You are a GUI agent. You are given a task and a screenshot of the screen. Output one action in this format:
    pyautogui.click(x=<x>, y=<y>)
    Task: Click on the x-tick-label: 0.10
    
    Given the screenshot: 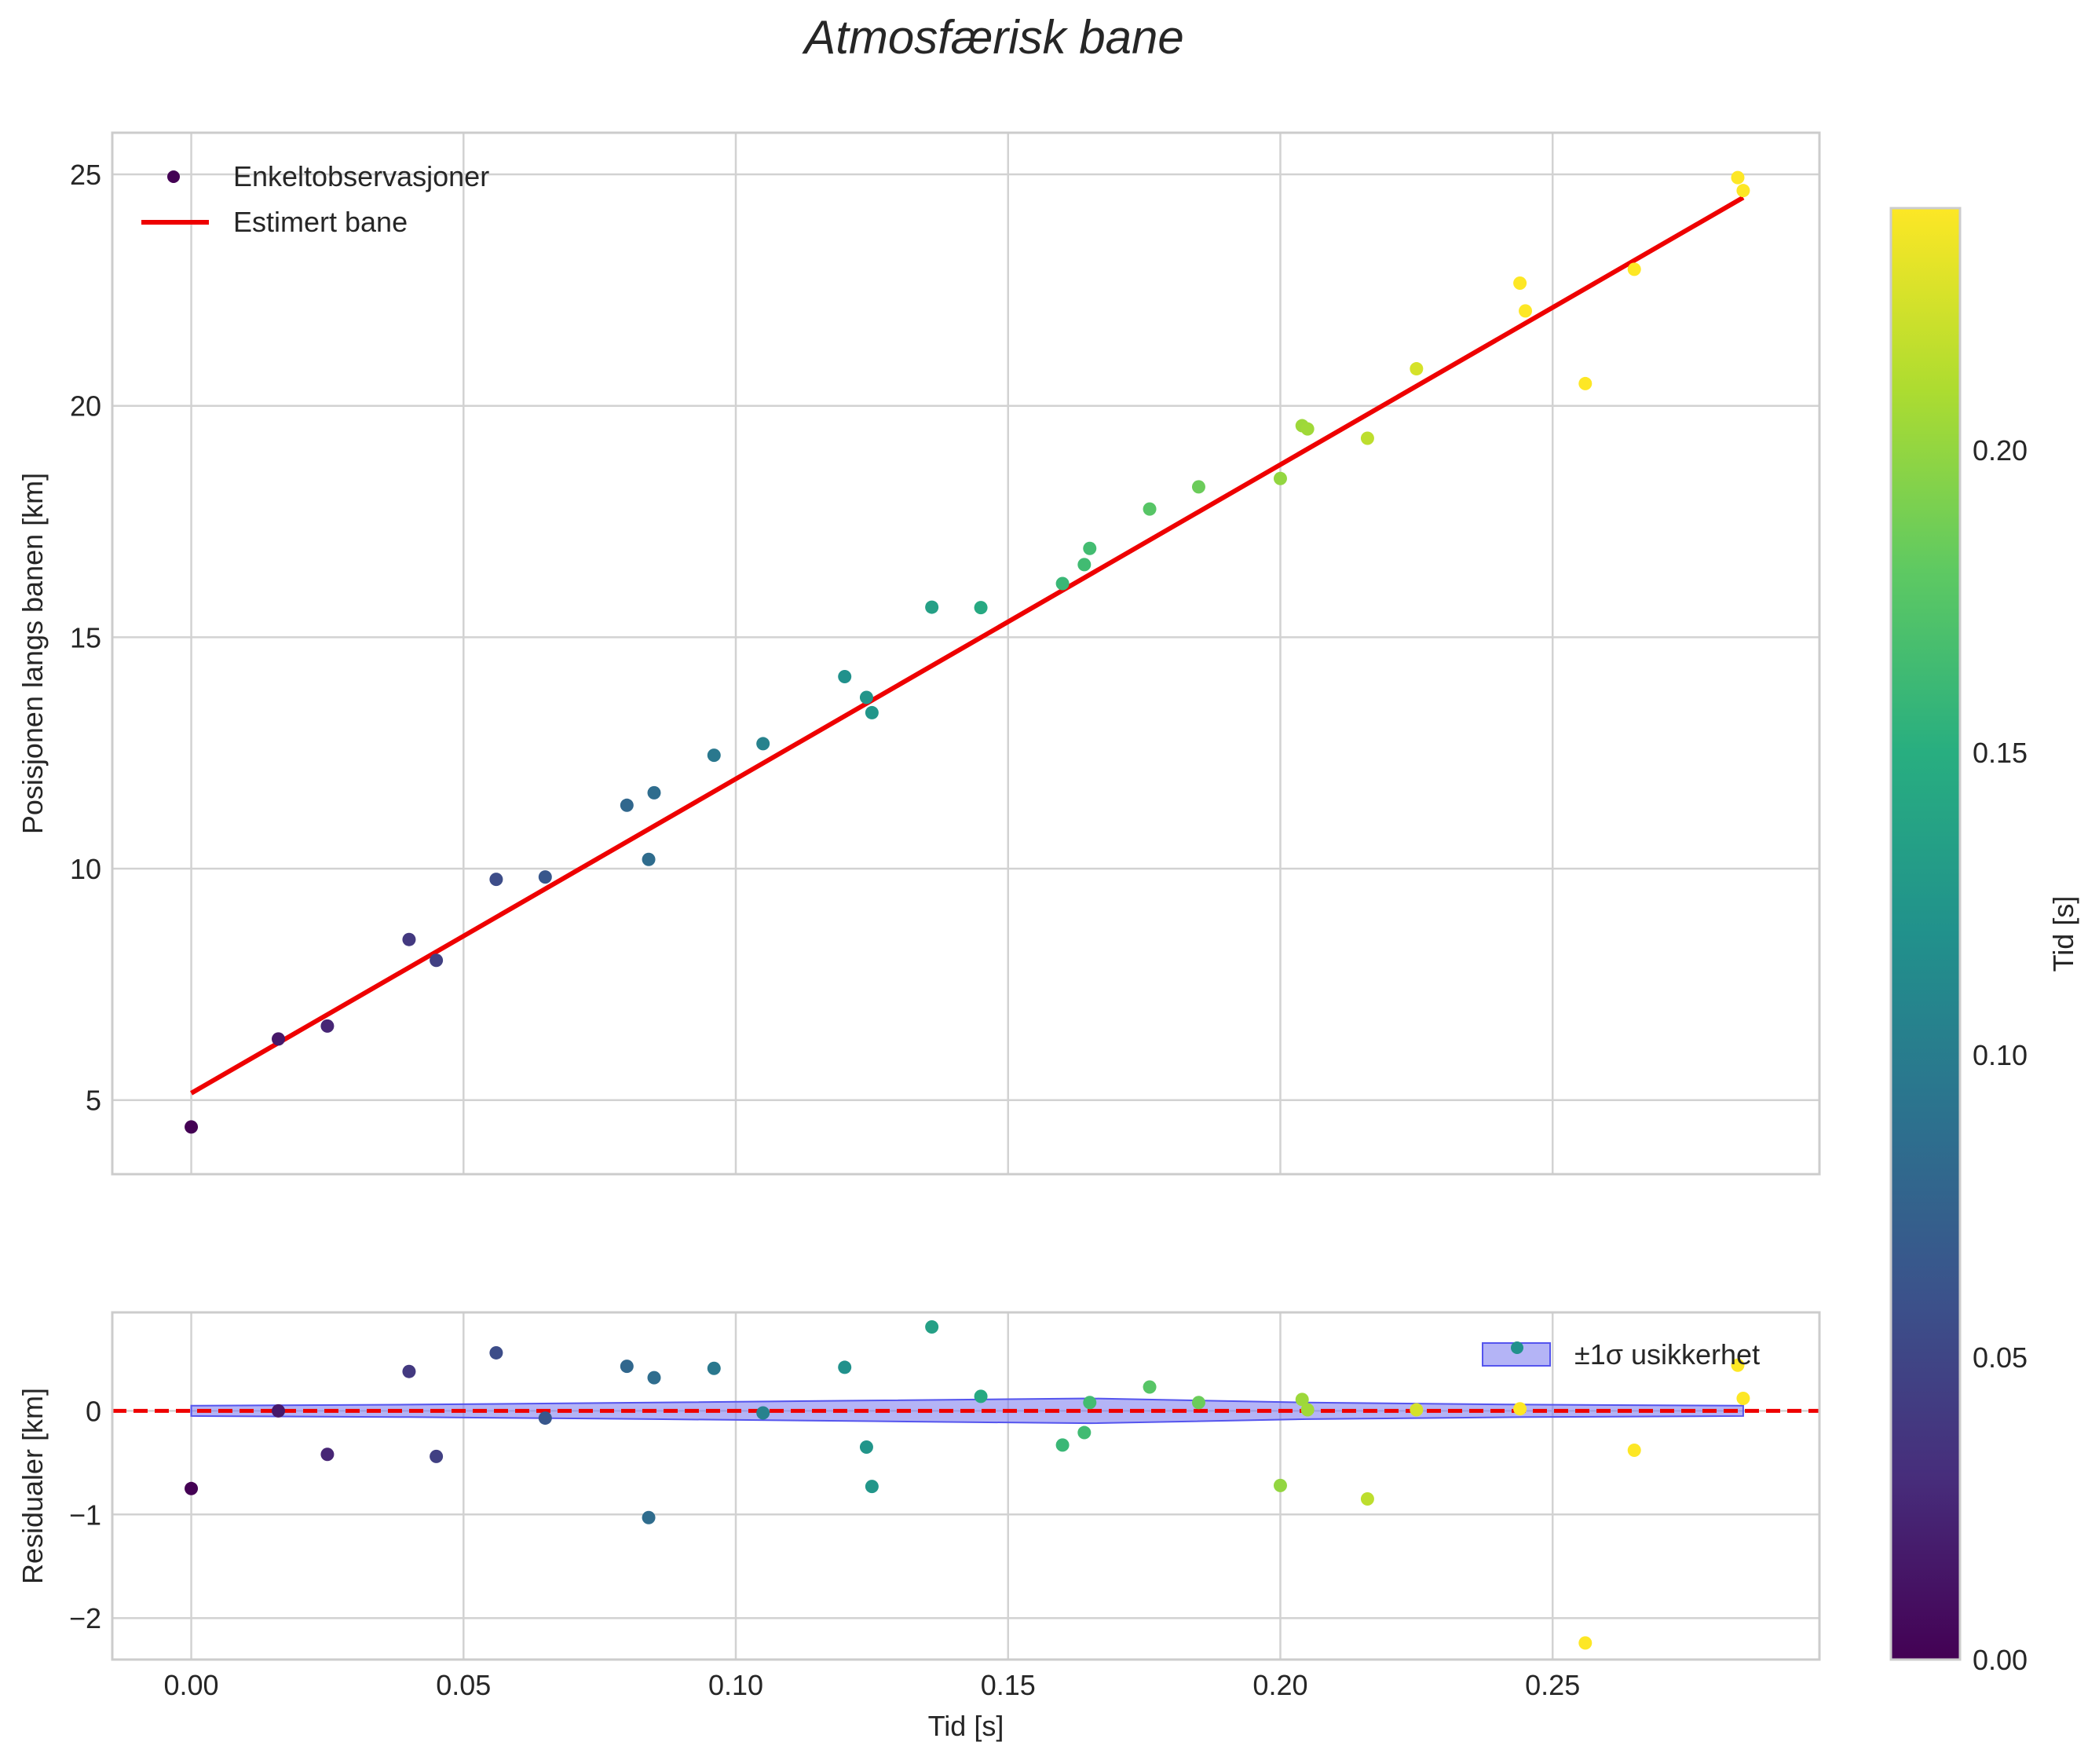 What is the action you would take?
    pyautogui.click(x=735, y=1685)
    